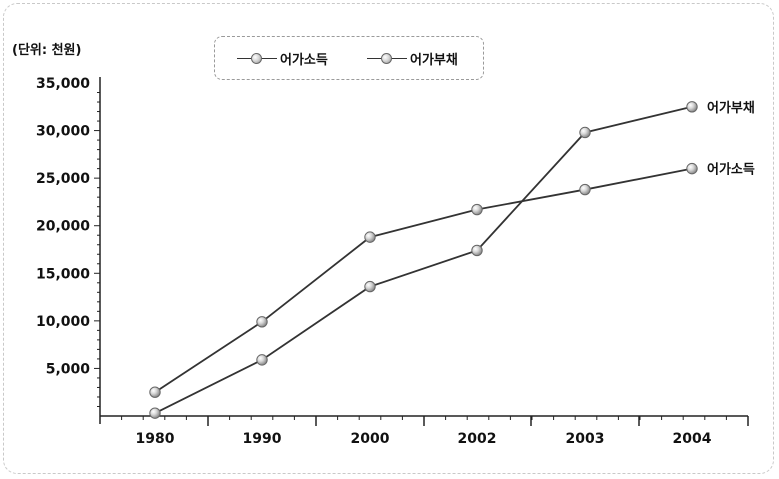 This screenshot has width=779, height=479. I want to click on unit-label: (단위: 천원), so click(47, 50).